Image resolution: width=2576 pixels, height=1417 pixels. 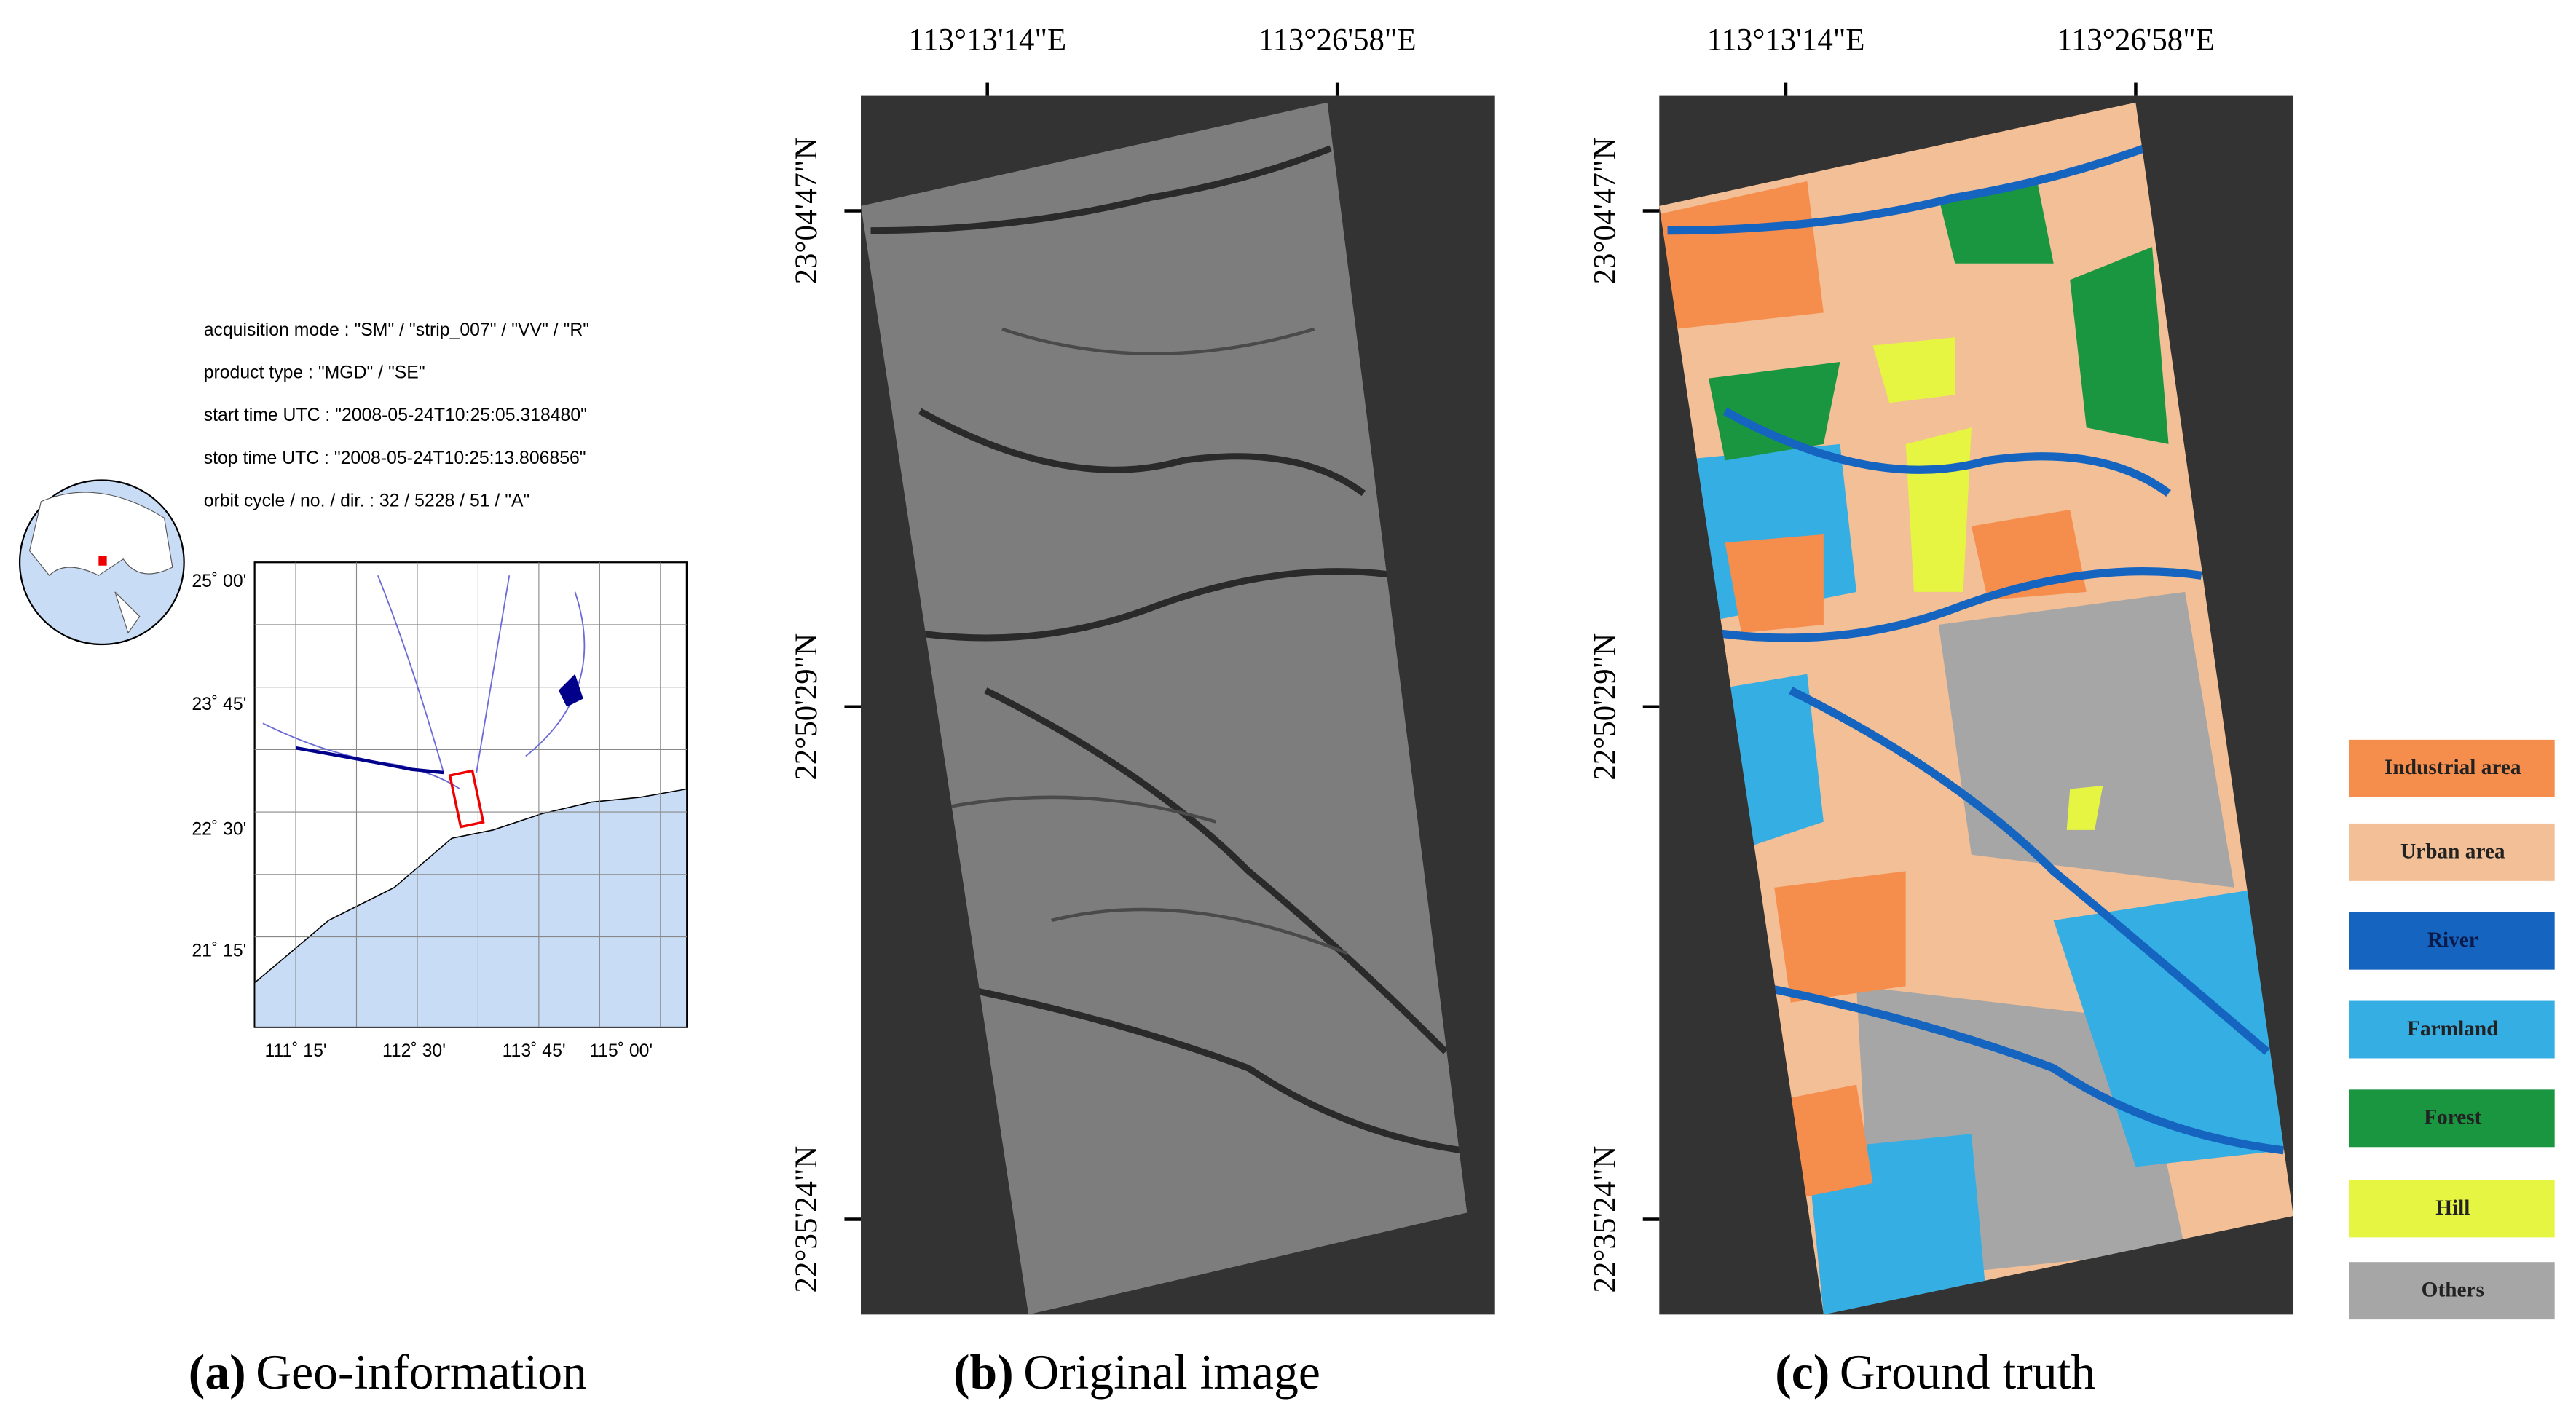 I want to click on caption-label: (b), so click(x=983, y=1372).